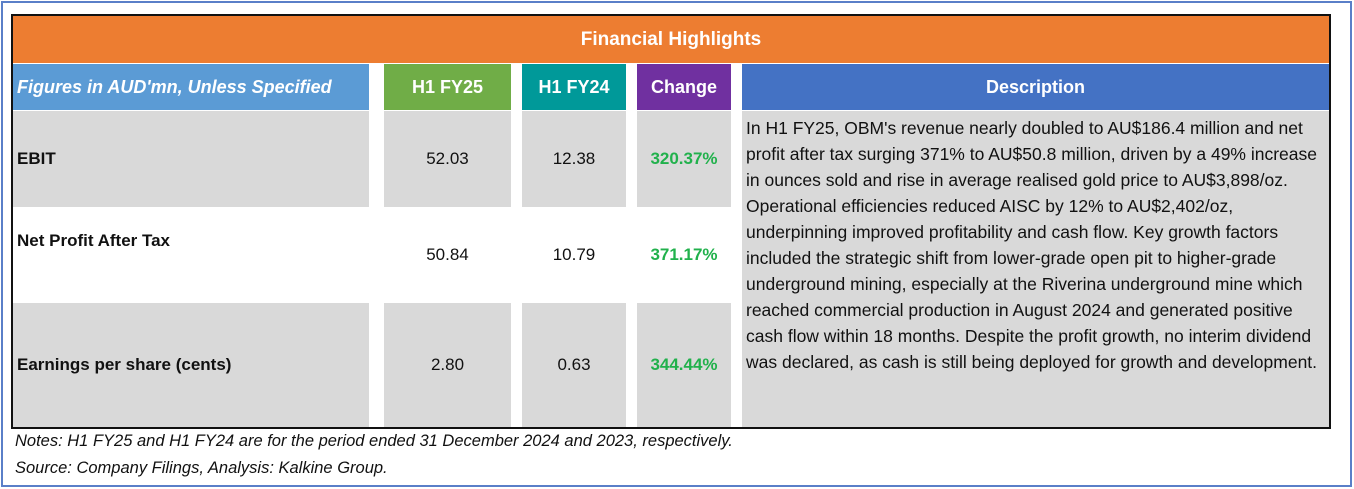 Image resolution: width=1354 pixels, height=489 pixels. What do you see at coordinates (191, 159) in the screenshot?
I see `row-ebit-label: EBIT` at bounding box center [191, 159].